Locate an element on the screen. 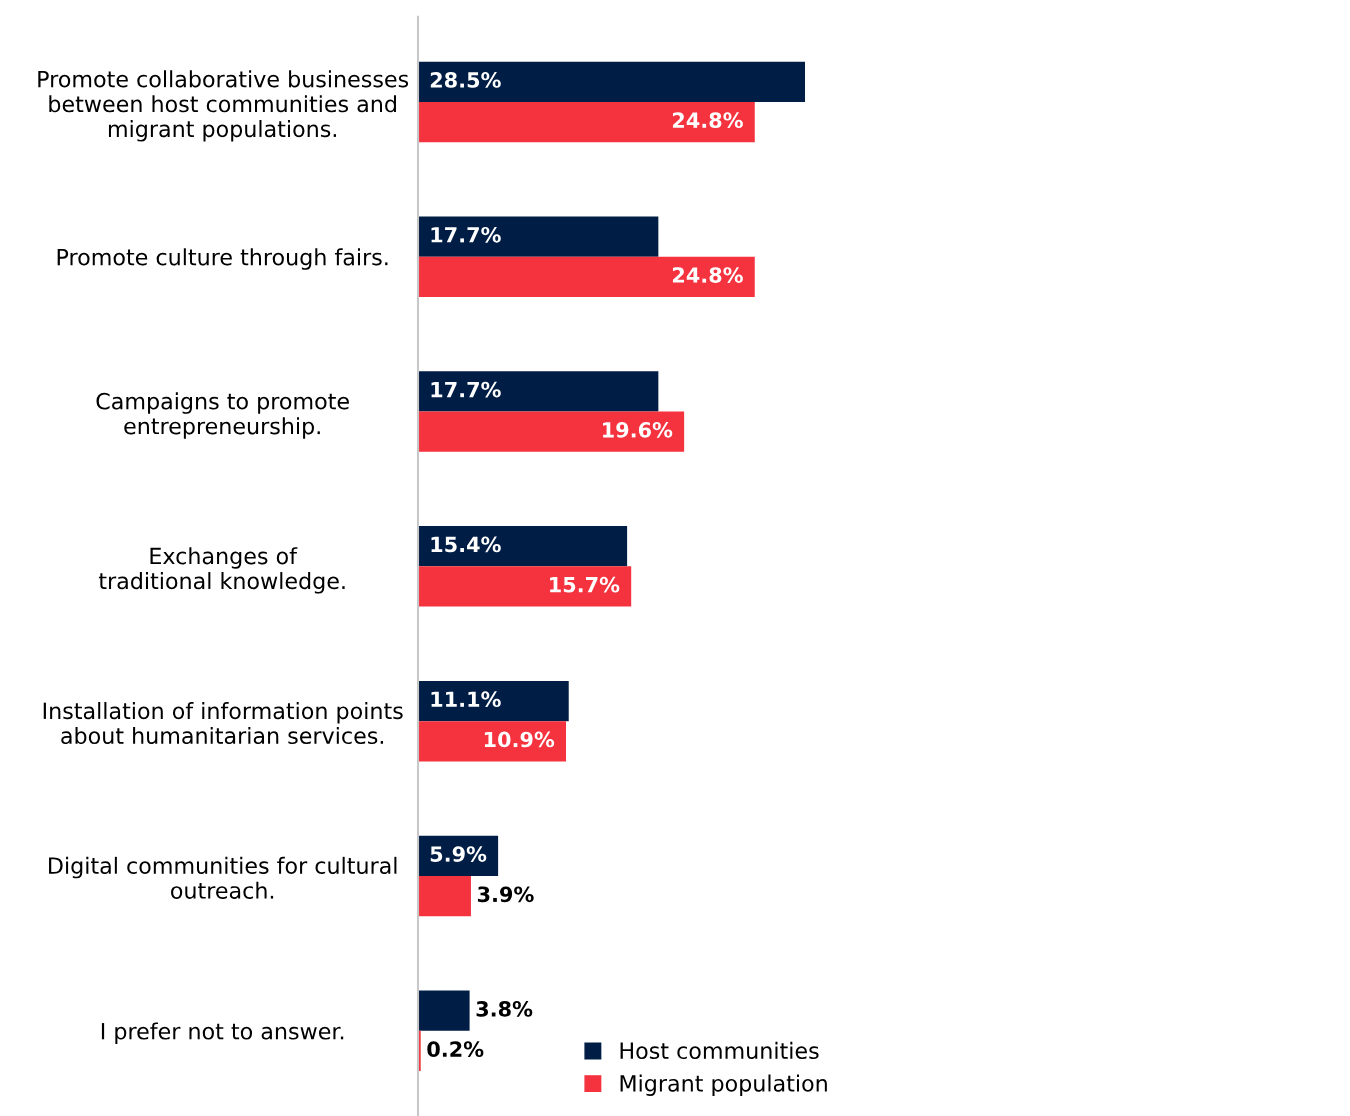 This screenshot has width=1350, height=1116. data-label: 15.7% is located at coordinates (585, 584).